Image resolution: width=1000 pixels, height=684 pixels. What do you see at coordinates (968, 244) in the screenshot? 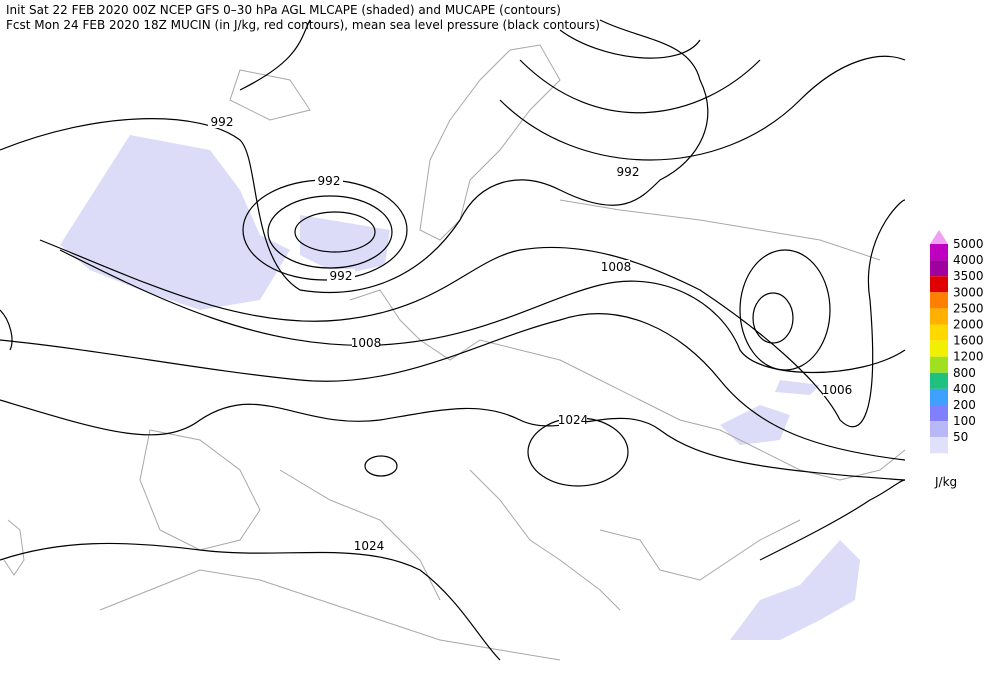
I see `legend-label: 5000` at bounding box center [968, 244].